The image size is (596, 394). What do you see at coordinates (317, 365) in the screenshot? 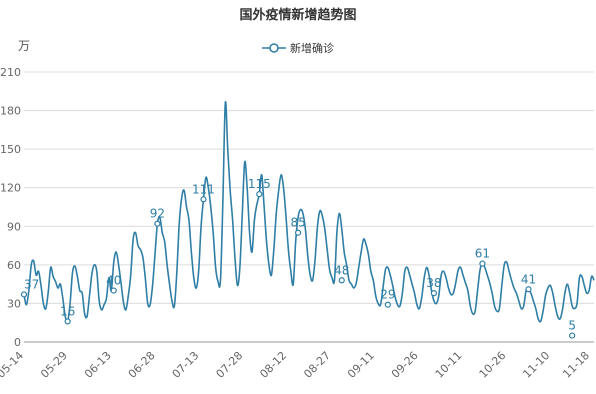
I see `x-tick-label: 08-27` at bounding box center [317, 365].